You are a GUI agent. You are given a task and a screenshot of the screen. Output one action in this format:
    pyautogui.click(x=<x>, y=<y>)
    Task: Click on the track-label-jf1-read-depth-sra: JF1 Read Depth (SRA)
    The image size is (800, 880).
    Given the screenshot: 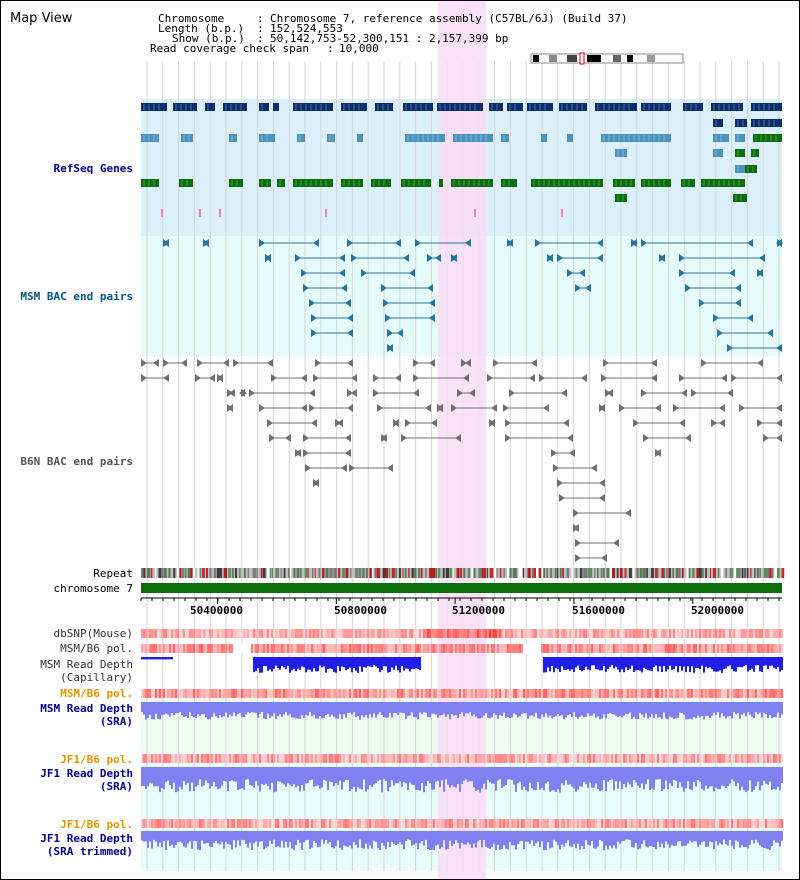 What is the action you would take?
    pyautogui.click(x=86, y=780)
    